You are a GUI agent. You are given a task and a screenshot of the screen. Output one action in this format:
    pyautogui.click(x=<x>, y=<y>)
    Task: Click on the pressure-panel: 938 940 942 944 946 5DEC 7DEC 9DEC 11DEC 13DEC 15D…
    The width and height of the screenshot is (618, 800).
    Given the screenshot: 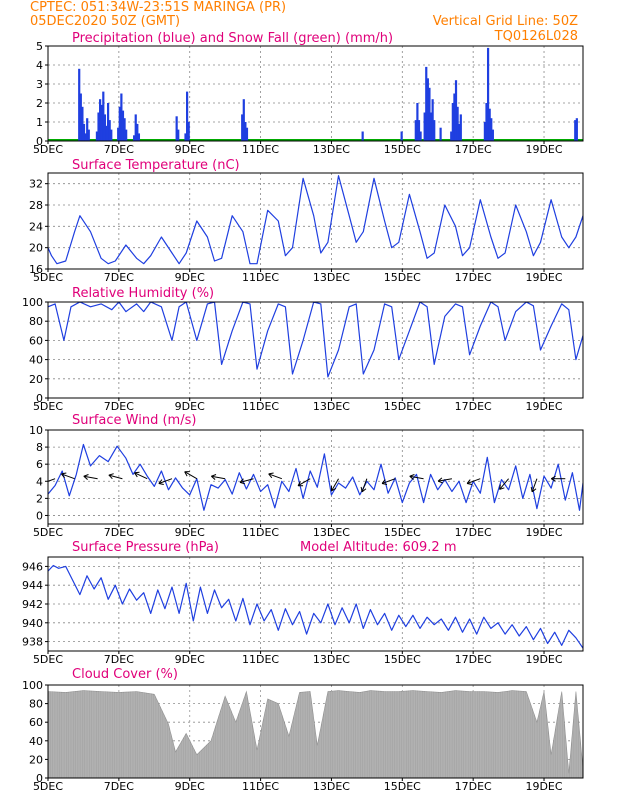 What is the action you would take?
    pyautogui.click(x=303, y=603)
    